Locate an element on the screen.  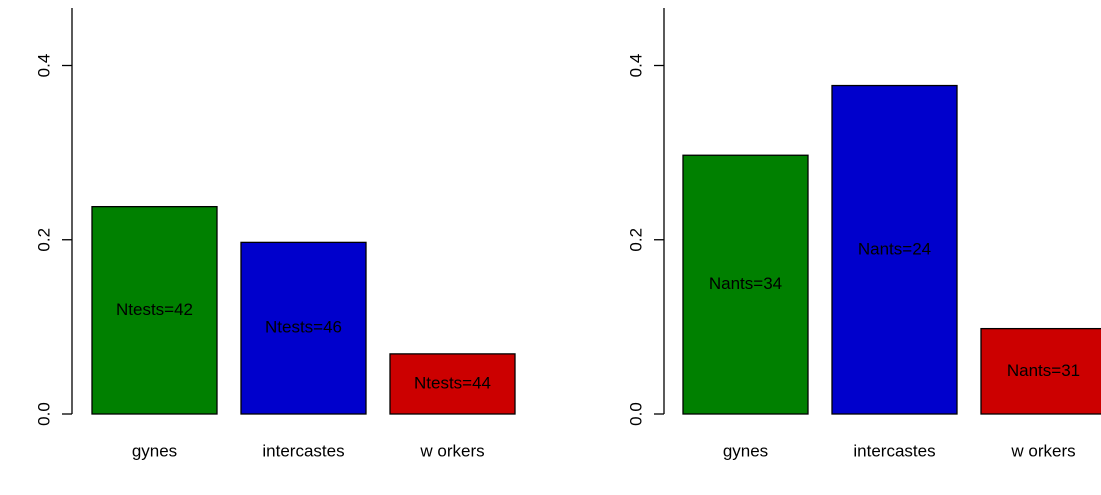
bar-annotation: Nants=34 is located at coordinates (745, 283).